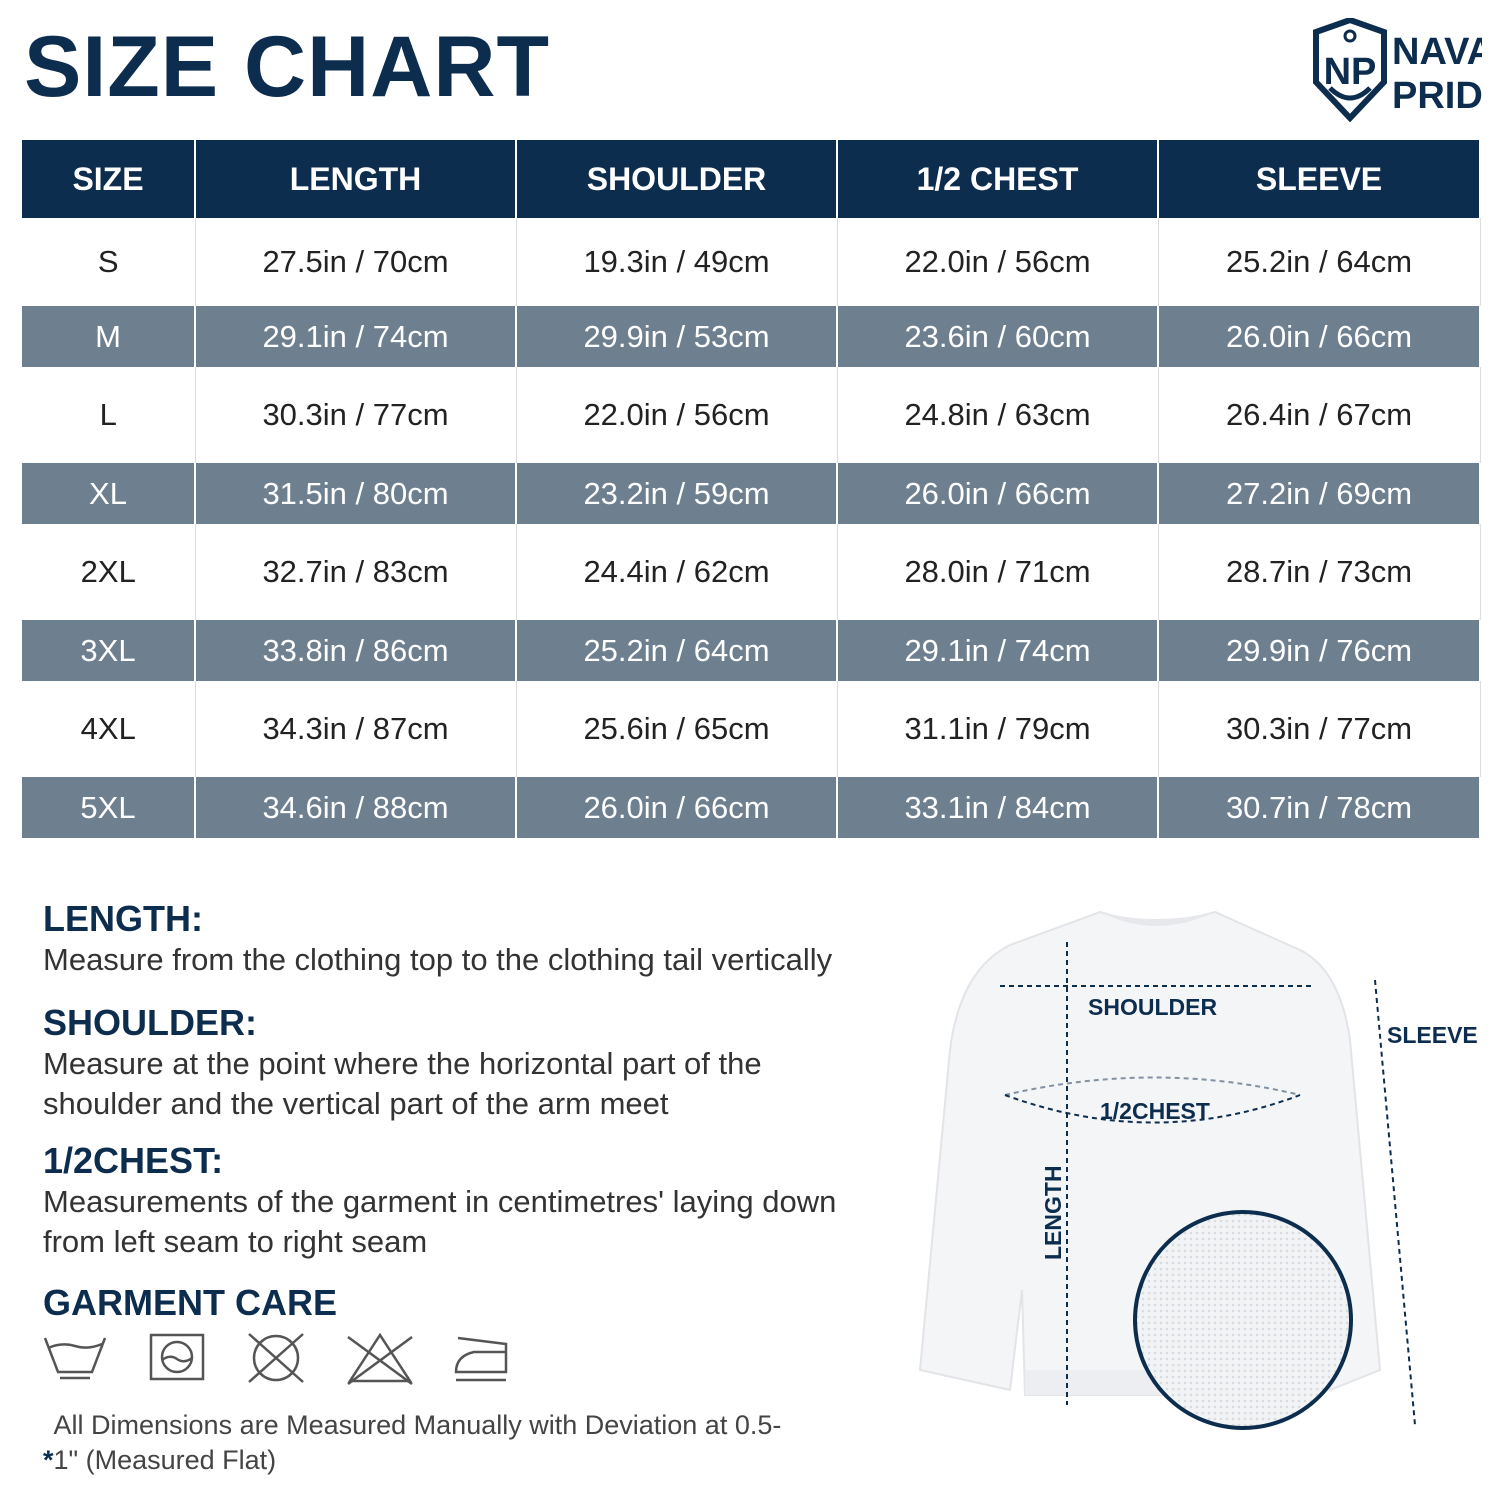 This screenshot has height=1500, width=1500. Describe the element at coordinates (998, 729) in the screenshot. I see `measurement-cell: 31.1in / 79cm` at that location.